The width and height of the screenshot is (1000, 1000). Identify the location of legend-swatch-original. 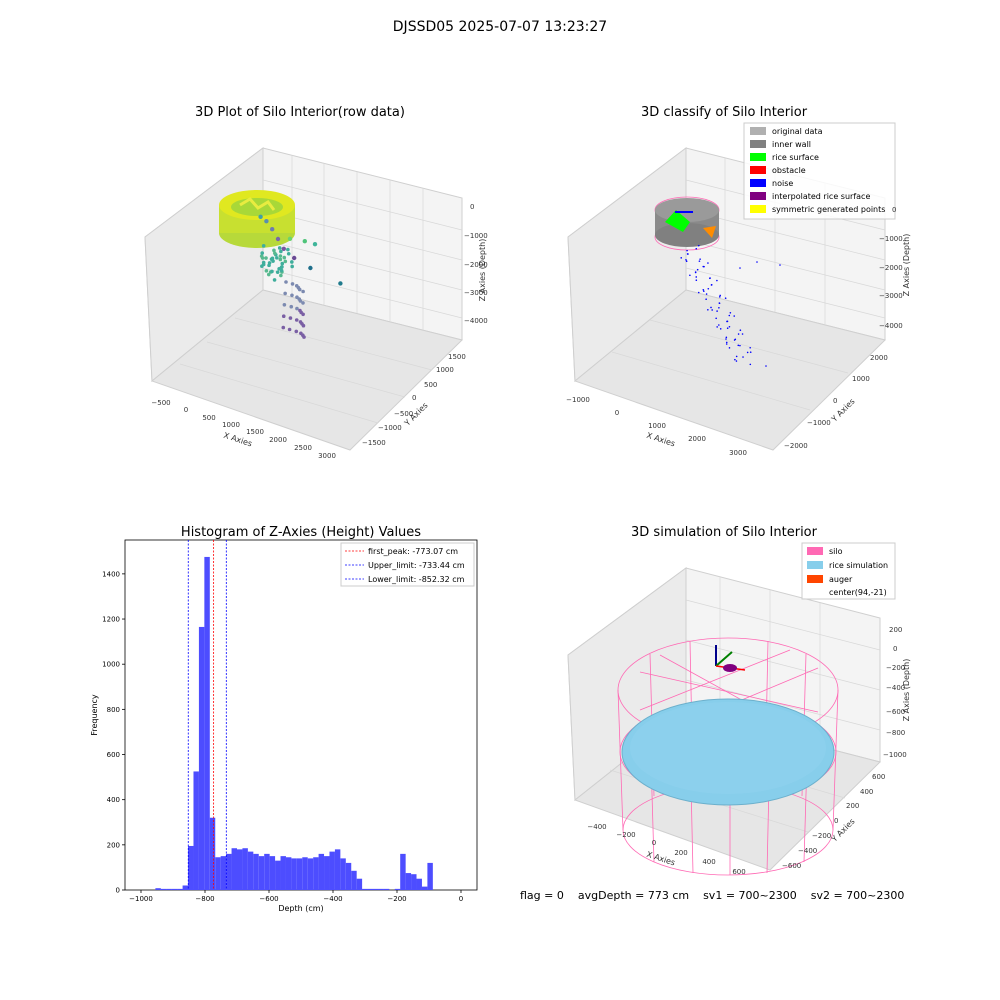
(758, 131).